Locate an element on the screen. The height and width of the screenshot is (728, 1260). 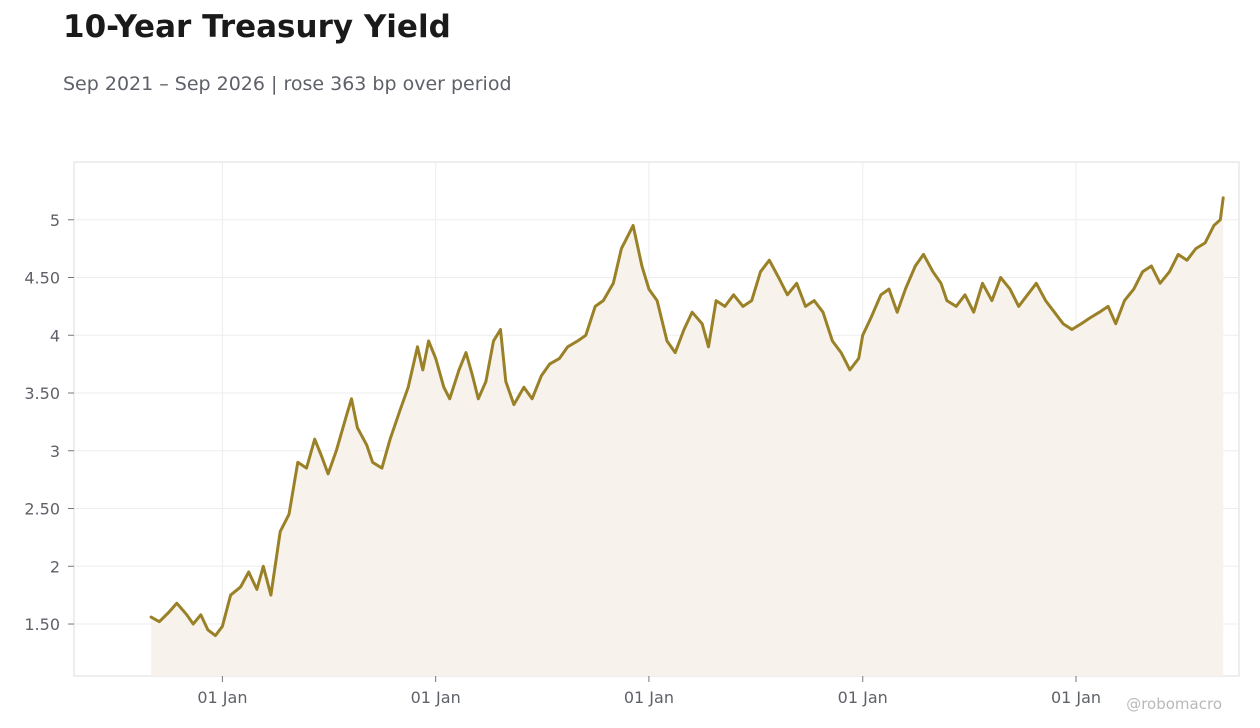
x-tick-label-1: 01 Jan is located at coordinates (436, 697).